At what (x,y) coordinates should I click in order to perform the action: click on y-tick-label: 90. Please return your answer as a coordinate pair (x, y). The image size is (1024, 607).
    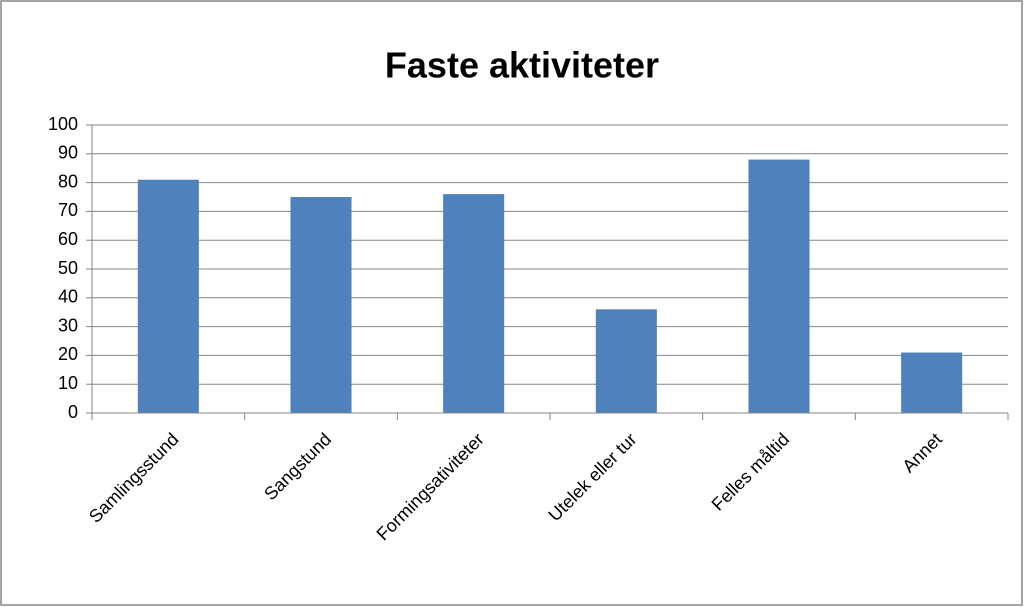
    Looking at the image, I should click on (68, 153).